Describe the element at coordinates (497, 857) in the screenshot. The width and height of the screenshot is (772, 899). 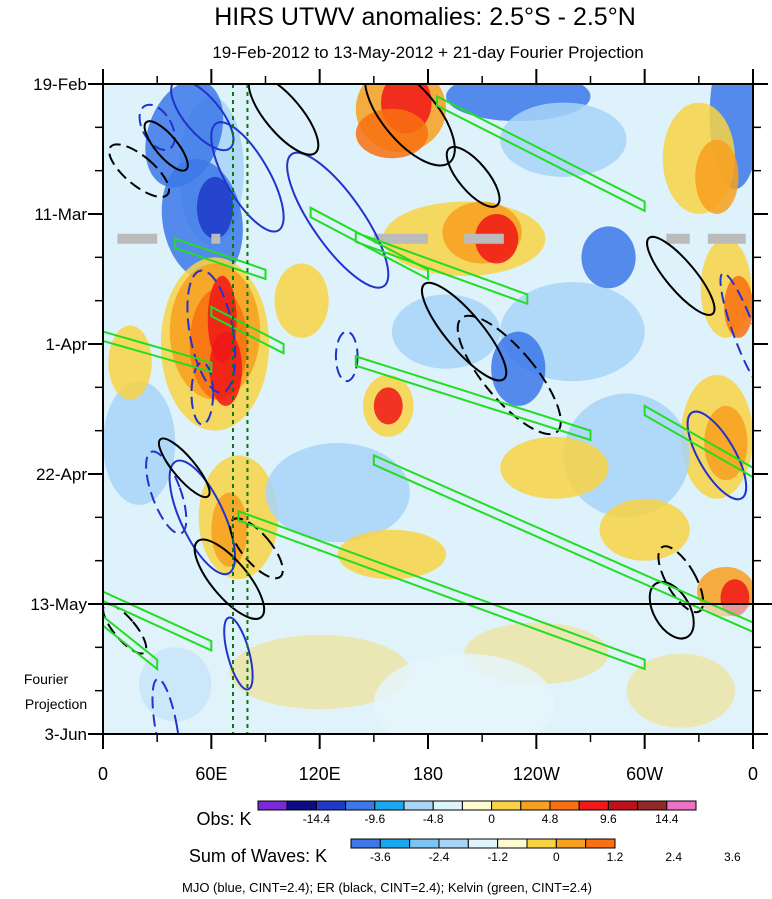
I see `colorbar-tick-label: -1.2` at that location.